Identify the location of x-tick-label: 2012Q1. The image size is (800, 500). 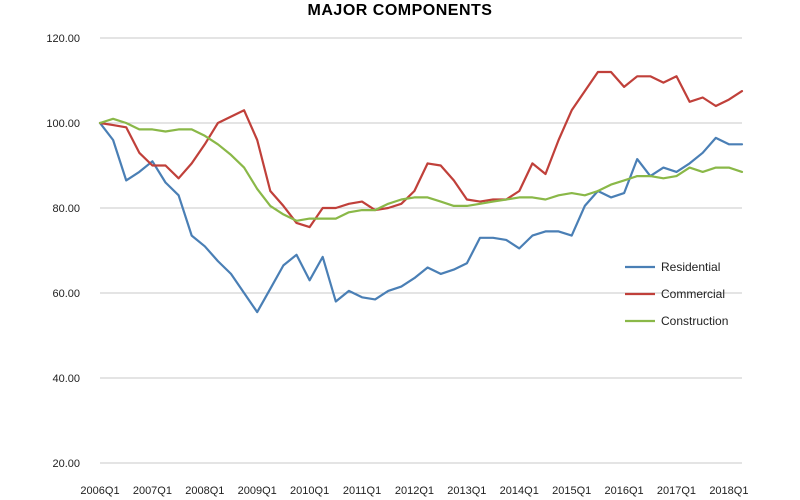
(414, 491).